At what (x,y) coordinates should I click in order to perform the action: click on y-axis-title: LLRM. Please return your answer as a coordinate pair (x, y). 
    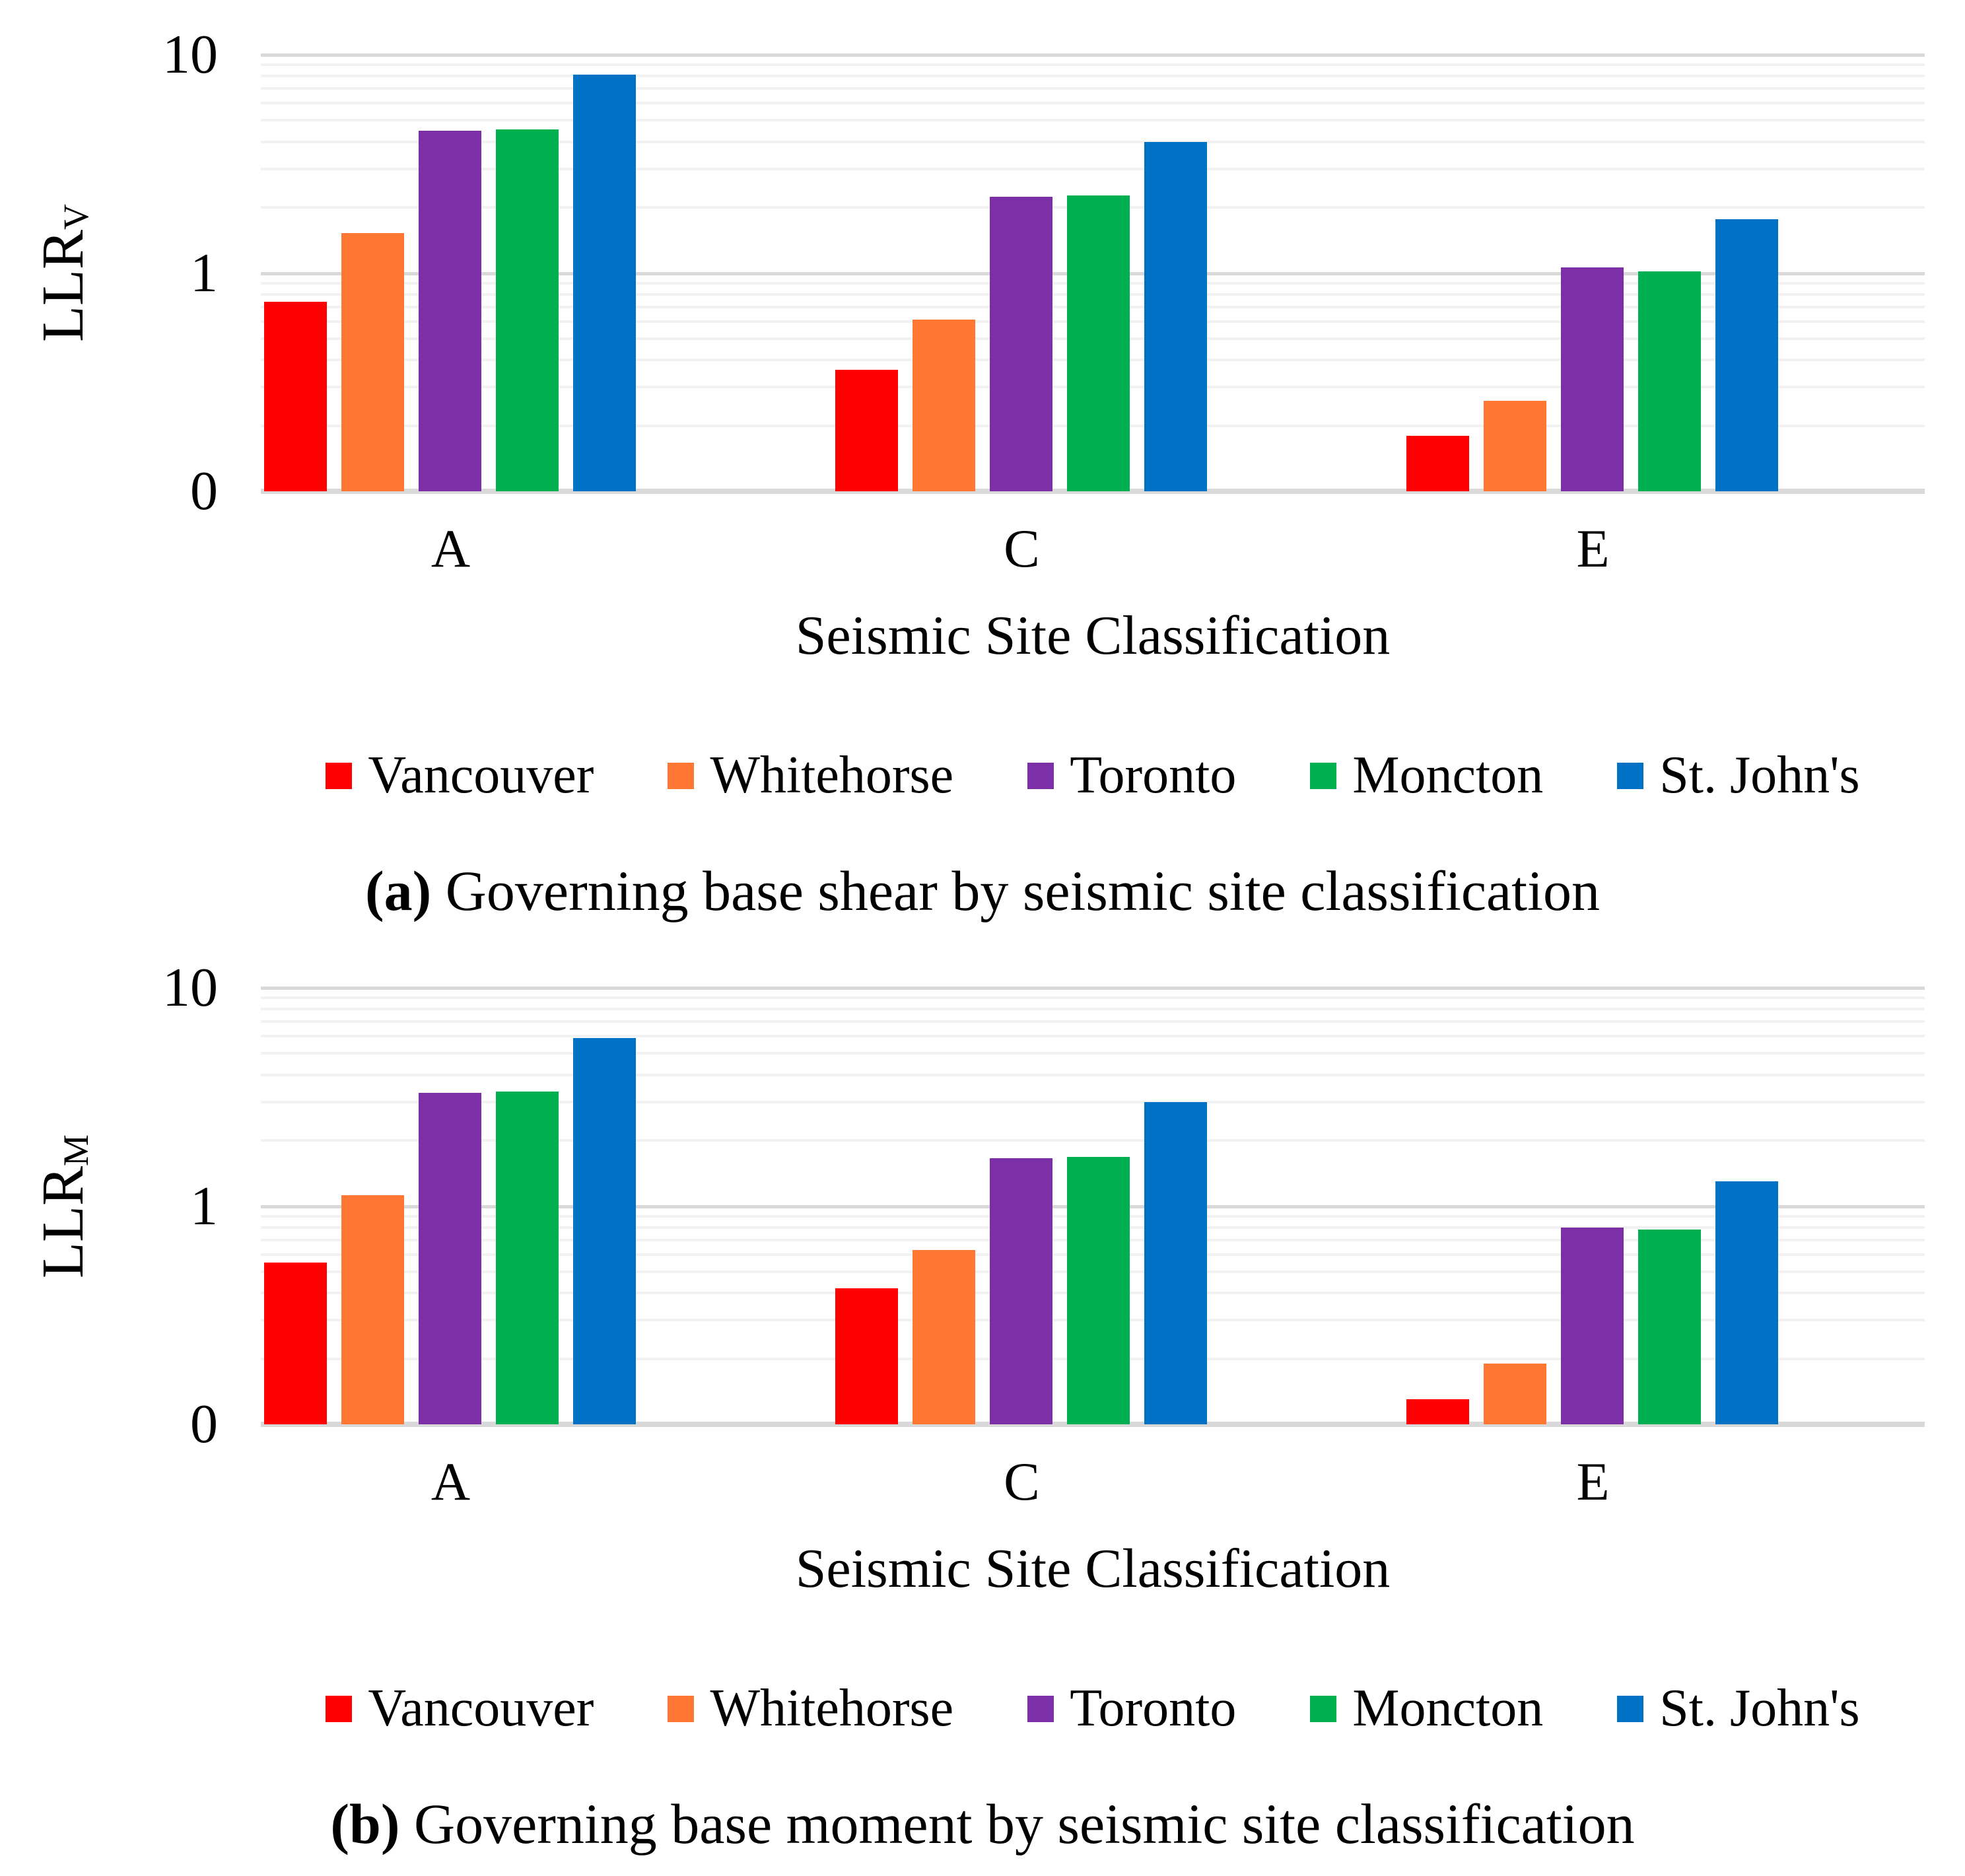
    Looking at the image, I should click on (63, 1206).